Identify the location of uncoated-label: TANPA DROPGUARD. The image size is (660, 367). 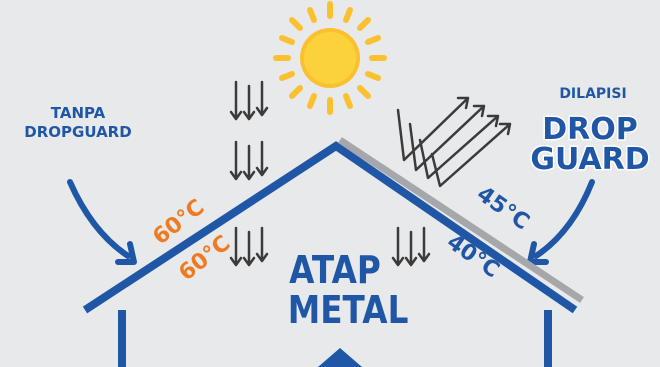
(78, 123).